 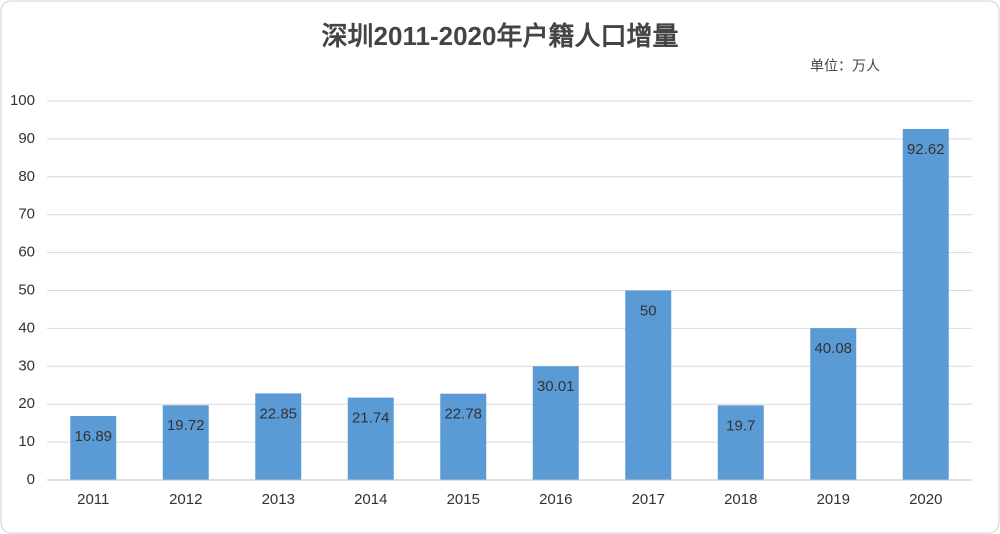 What do you see at coordinates (26, 252) in the screenshot?
I see `y-tick-label: 60` at bounding box center [26, 252].